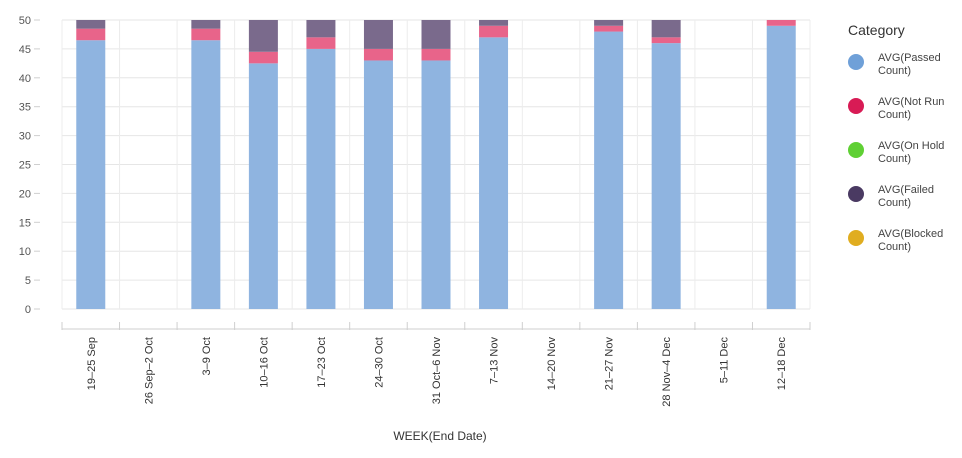  What do you see at coordinates (856, 150) in the screenshot?
I see `legend-swatch-on-hold` at bounding box center [856, 150].